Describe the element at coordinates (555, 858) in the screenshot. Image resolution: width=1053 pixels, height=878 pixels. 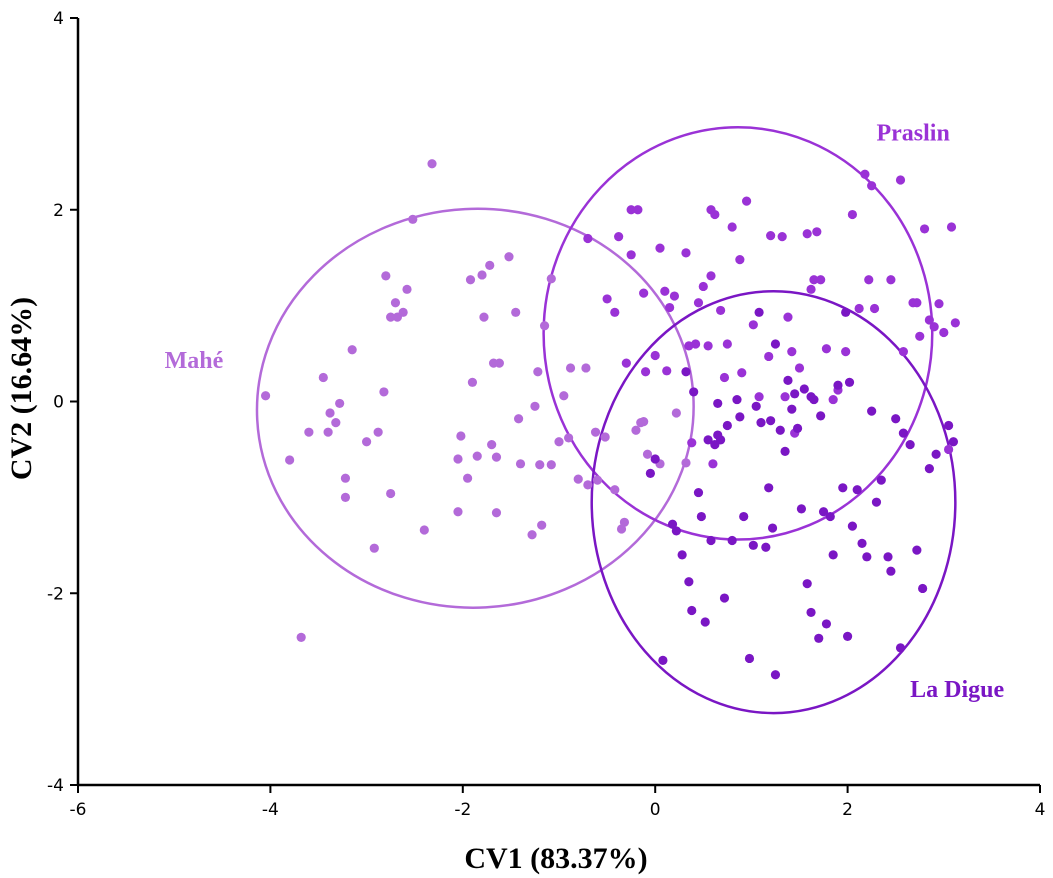
I see `x-axis-title: CV1 (83.37%)` at that location.